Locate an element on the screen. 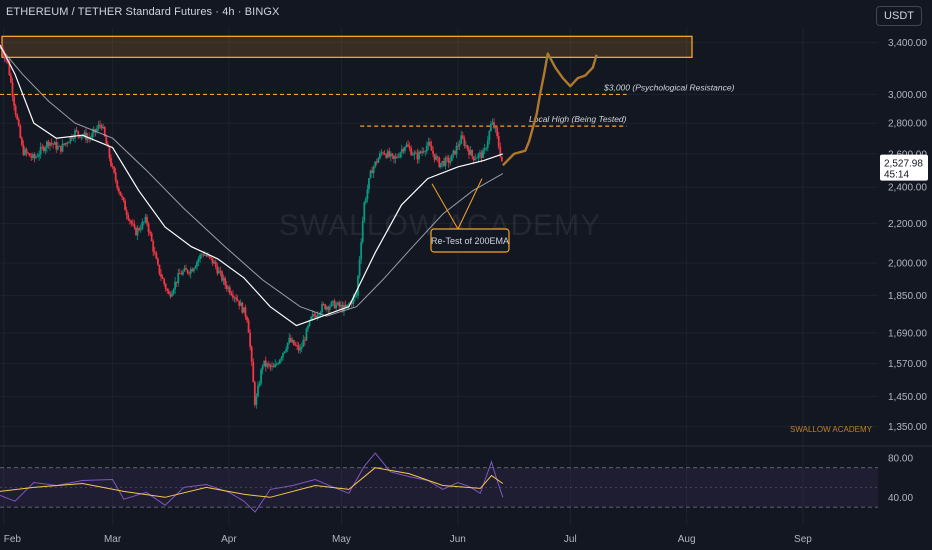  time-axis-label: Feb is located at coordinates (13, 539).